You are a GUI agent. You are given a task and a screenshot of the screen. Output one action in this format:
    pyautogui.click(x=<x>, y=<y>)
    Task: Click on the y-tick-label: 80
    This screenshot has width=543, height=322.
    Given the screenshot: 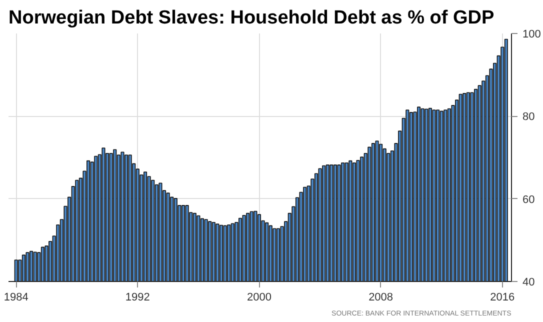 What is the action you would take?
    pyautogui.click(x=528, y=117)
    